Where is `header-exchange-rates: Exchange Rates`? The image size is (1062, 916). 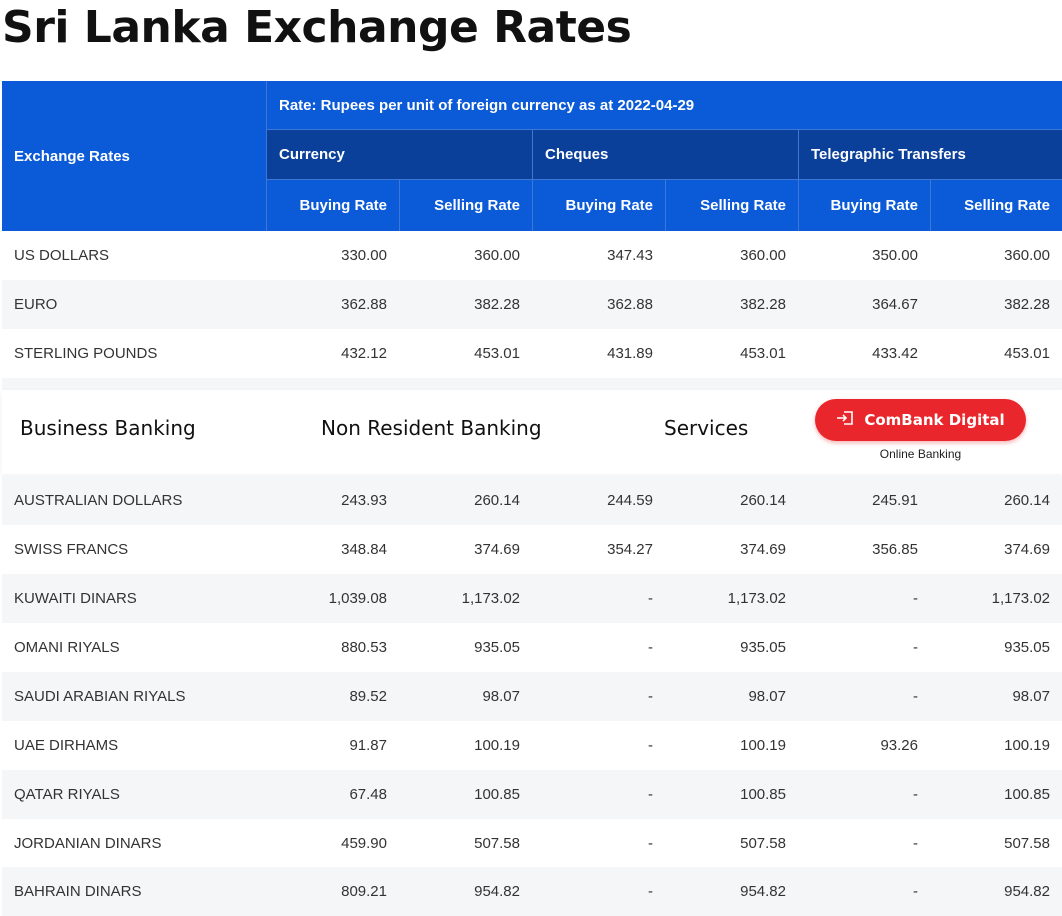 header-exchange-rates: Exchange Rates is located at coordinates (134, 156).